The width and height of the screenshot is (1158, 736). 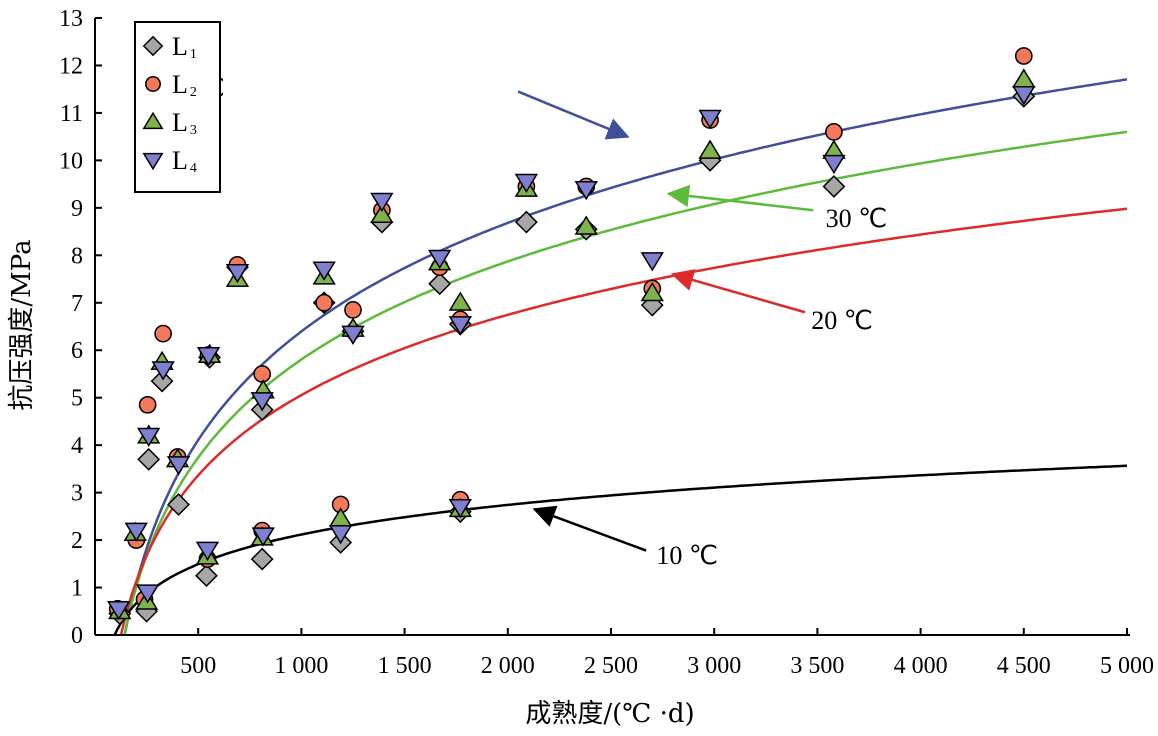 What do you see at coordinates (153, 84) in the screenshot?
I see `legend-marker-L2` at bounding box center [153, 84].